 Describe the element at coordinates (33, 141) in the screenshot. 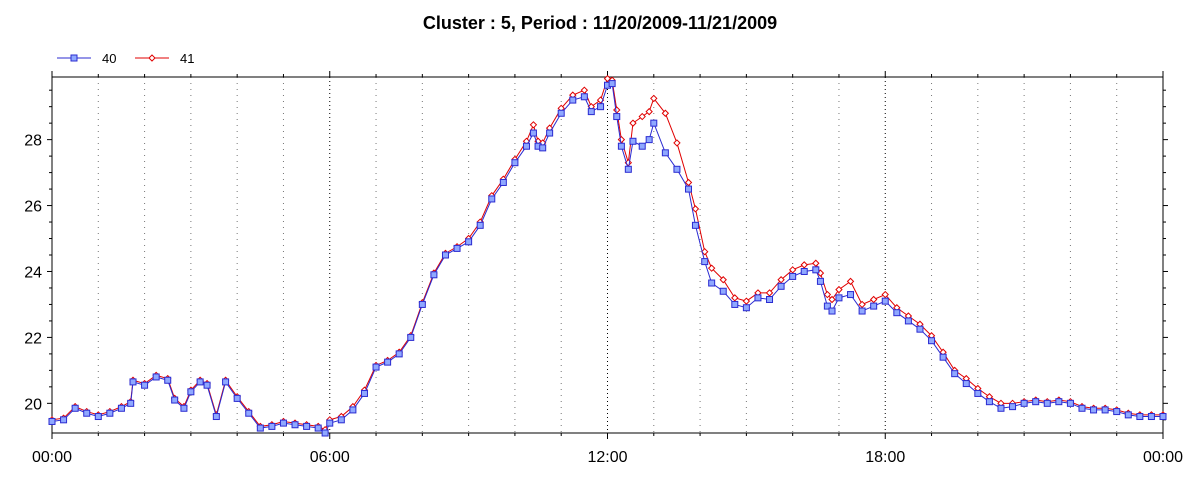

I see `y-tick-label: 28` at that location.